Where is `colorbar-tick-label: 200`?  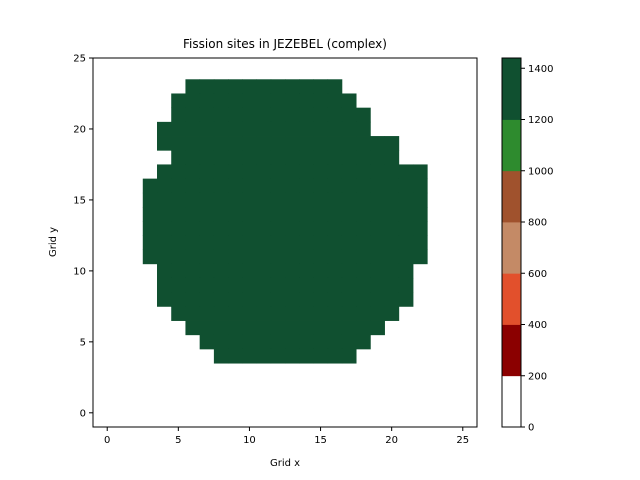
colorbar-tick-label: 200 is located at coordinates (537, 376).